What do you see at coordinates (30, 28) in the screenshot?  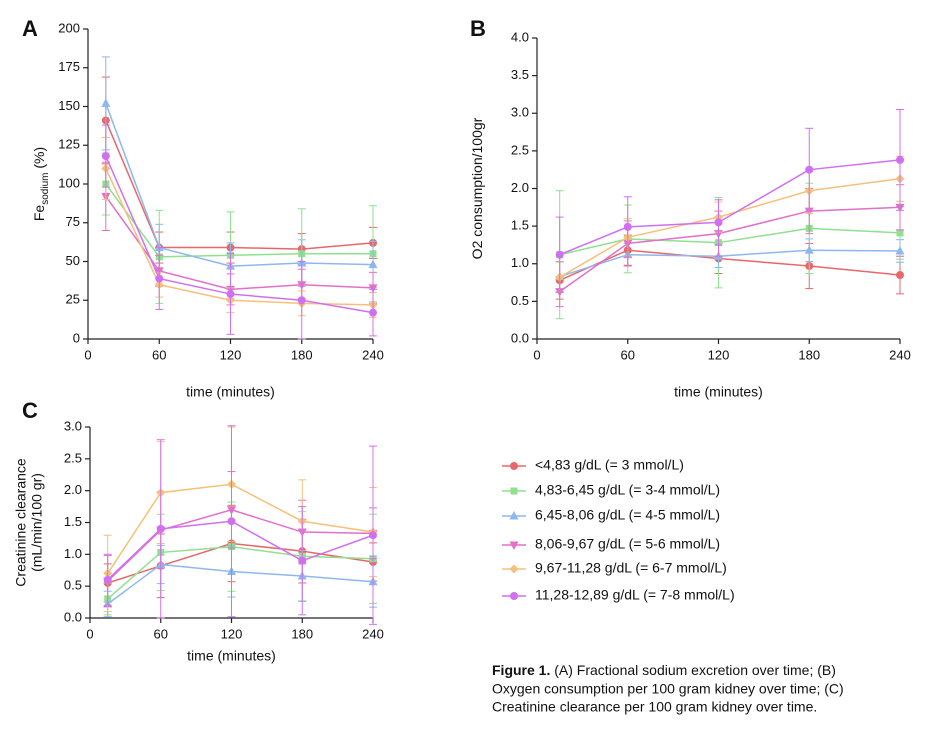 I see `panel-label: A` at bounding box center [30, 28].